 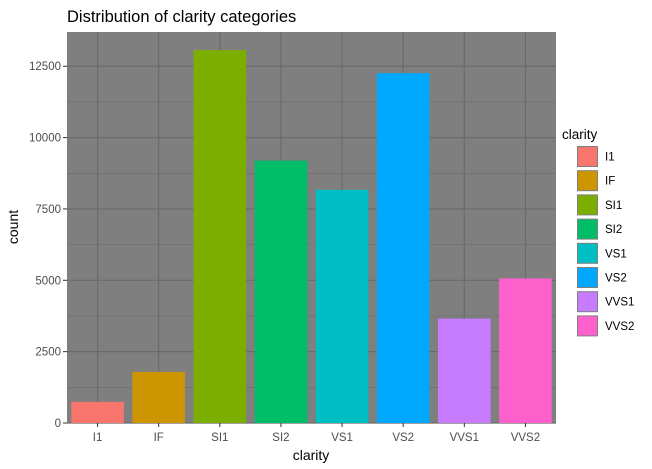 I want to click on x-tick-label: VS2, so click(x=403, y=438).